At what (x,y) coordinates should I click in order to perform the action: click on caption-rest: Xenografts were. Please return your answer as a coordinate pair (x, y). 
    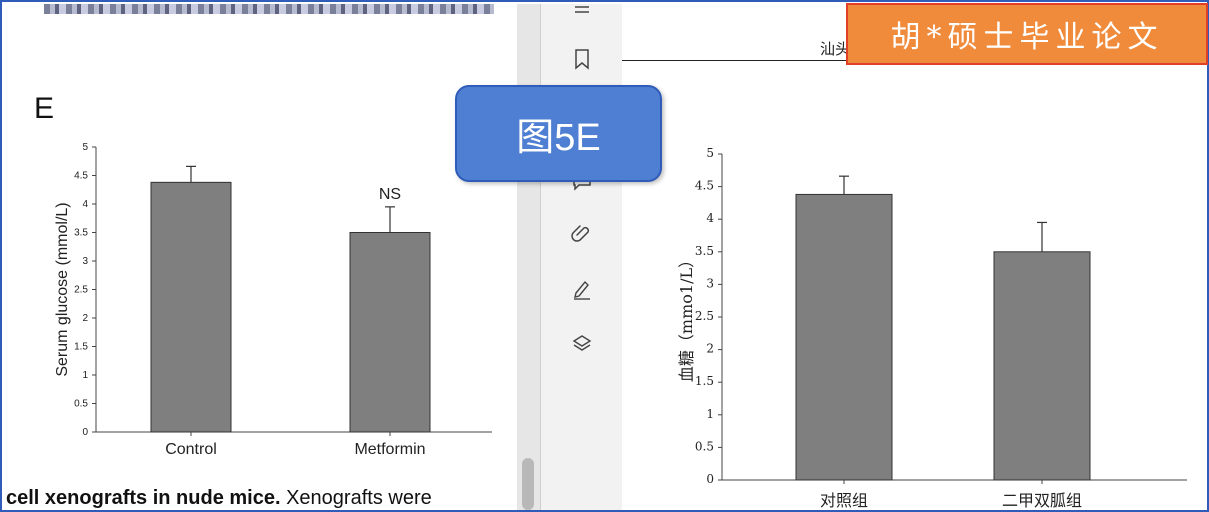
    Looking at the image, I should click on (356, 498).